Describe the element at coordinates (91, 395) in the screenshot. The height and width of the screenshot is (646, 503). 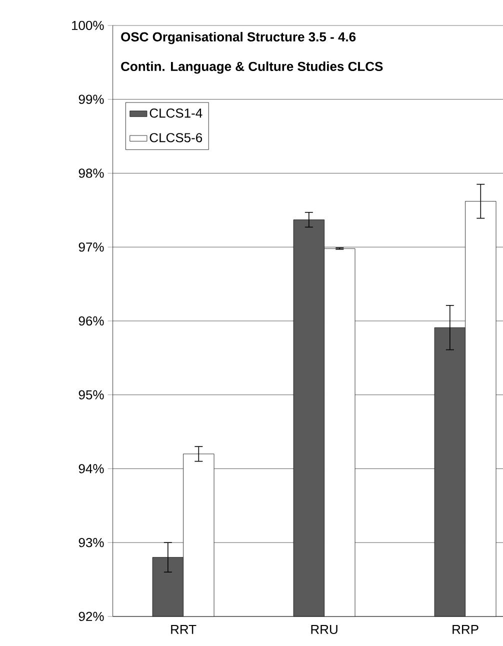
I see `y-tick-label: 95%` at that location.